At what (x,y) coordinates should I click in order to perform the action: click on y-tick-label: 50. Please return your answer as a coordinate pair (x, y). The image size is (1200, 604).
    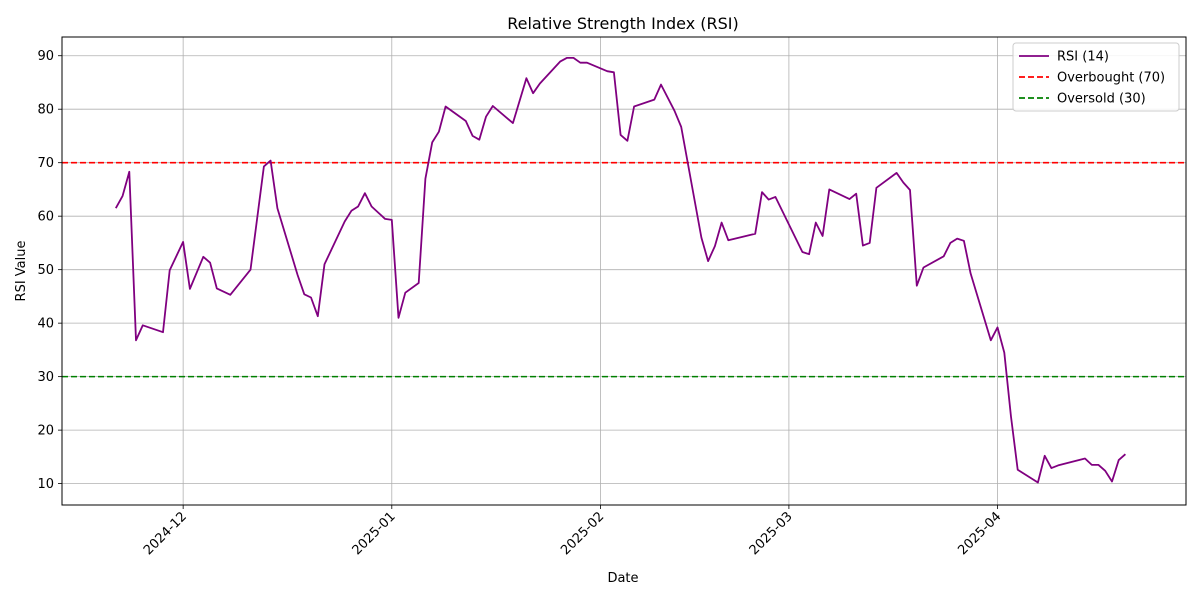
    Looking at the image, I should click on (45, 270).